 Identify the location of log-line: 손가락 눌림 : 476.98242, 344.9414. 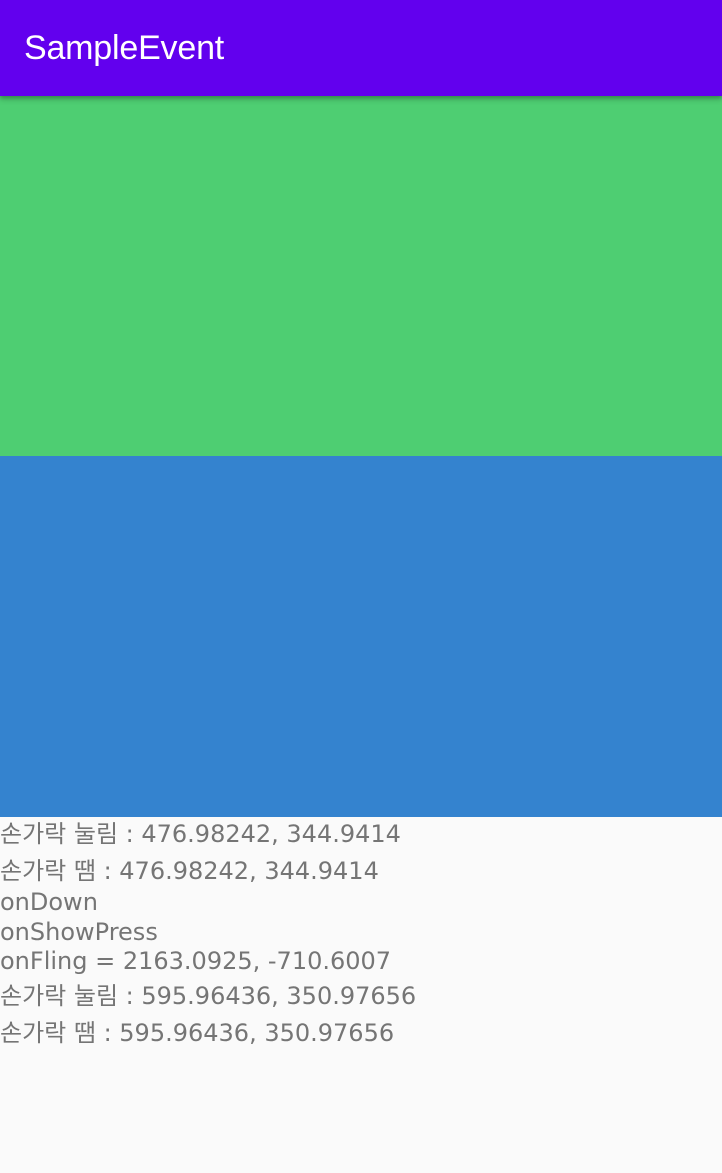
(200, 834).